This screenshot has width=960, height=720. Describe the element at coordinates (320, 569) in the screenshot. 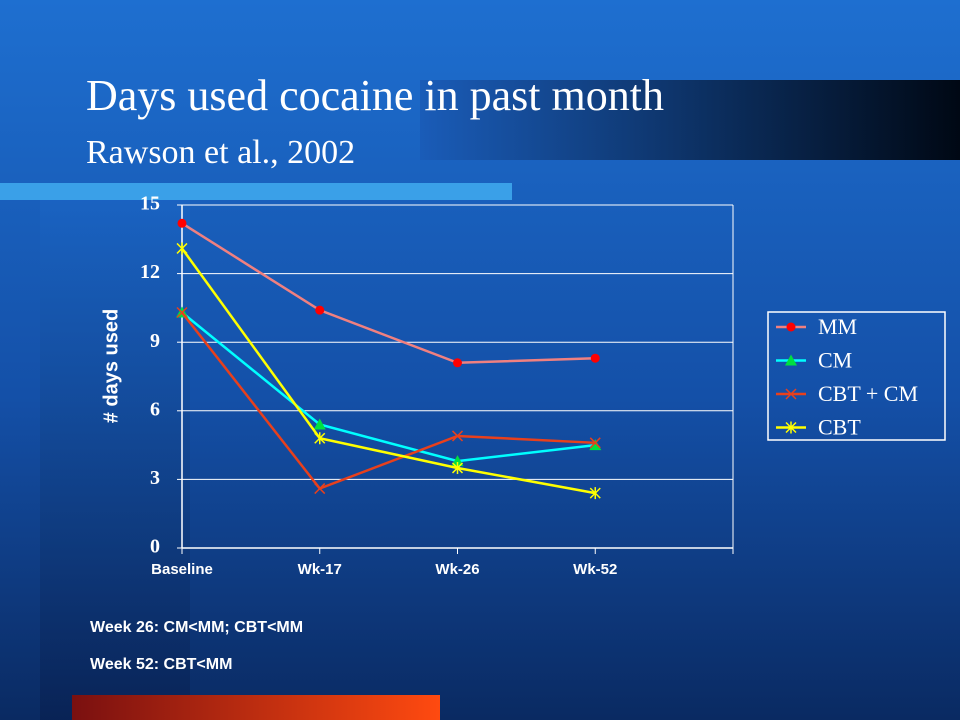

I see `x-tick-label: Wk-17` at that location.